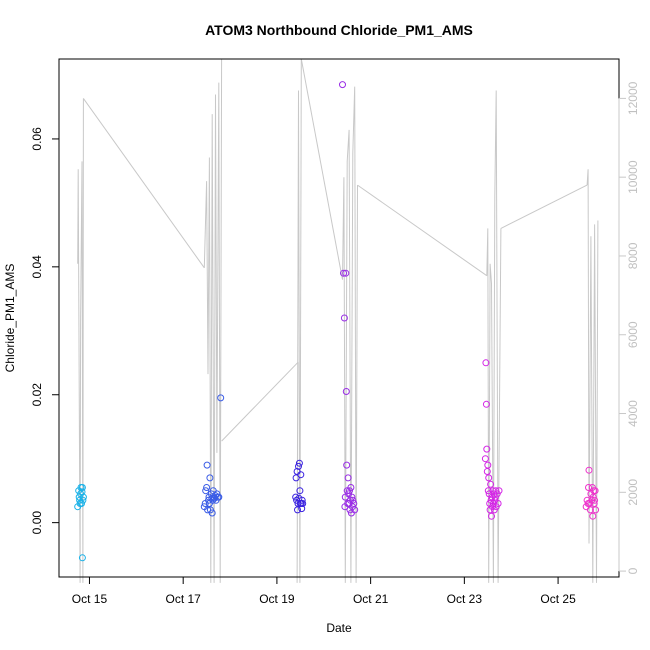 The height and width of the screenshot is (650, 650). Describe the element at coordinates (37, 395) in the screenshot. I see `y-tick-label: 0.02` at that location.